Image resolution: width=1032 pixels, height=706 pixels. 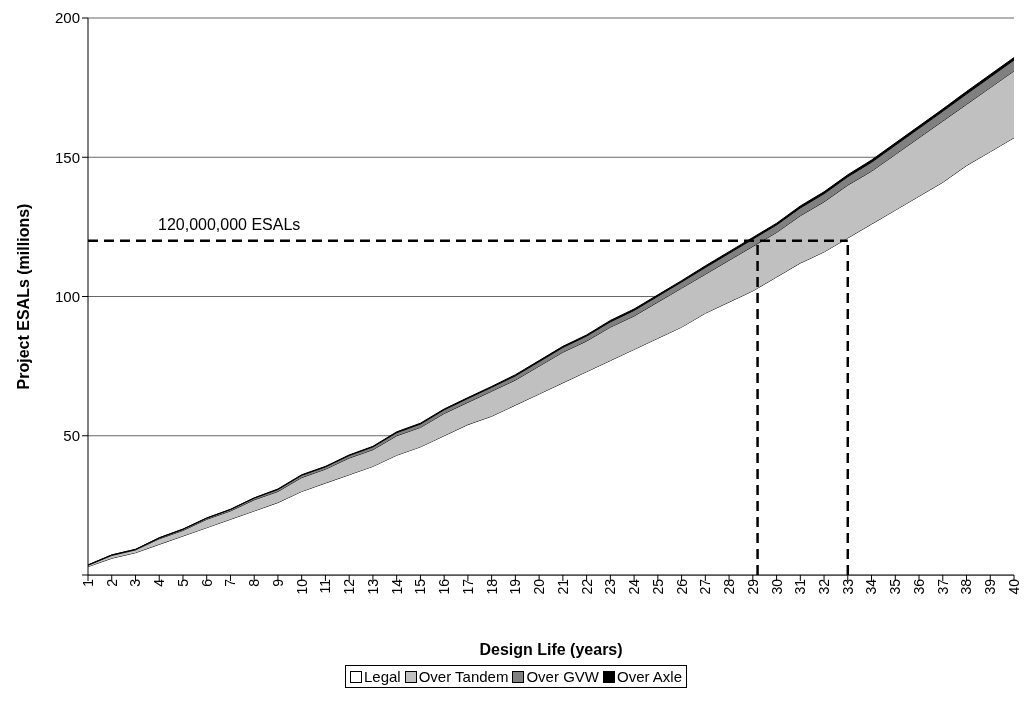 What do you see at coordinates (966, 586) in the screenshot?
I see `x-tick-label: 38` at bounding box center [966, 586].